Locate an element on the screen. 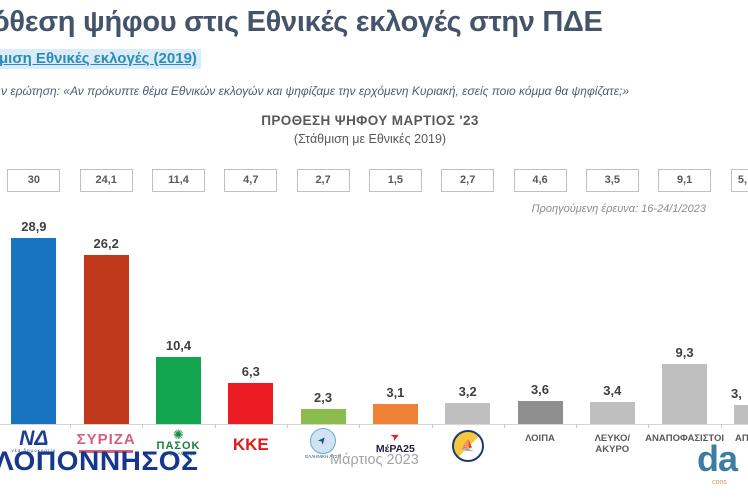 The width and height of the screenshot is (748, 498). bar-value-label: 3, is located at coordinates (736, 393).